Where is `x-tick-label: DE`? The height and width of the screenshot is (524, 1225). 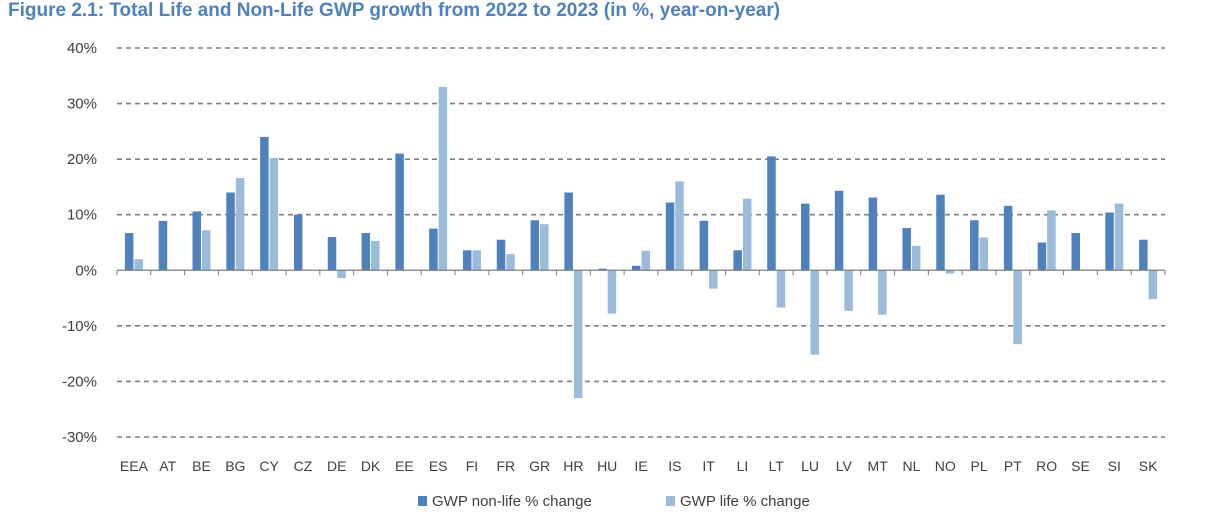 x-tick-label: DE is located at coordinates (336, 466).